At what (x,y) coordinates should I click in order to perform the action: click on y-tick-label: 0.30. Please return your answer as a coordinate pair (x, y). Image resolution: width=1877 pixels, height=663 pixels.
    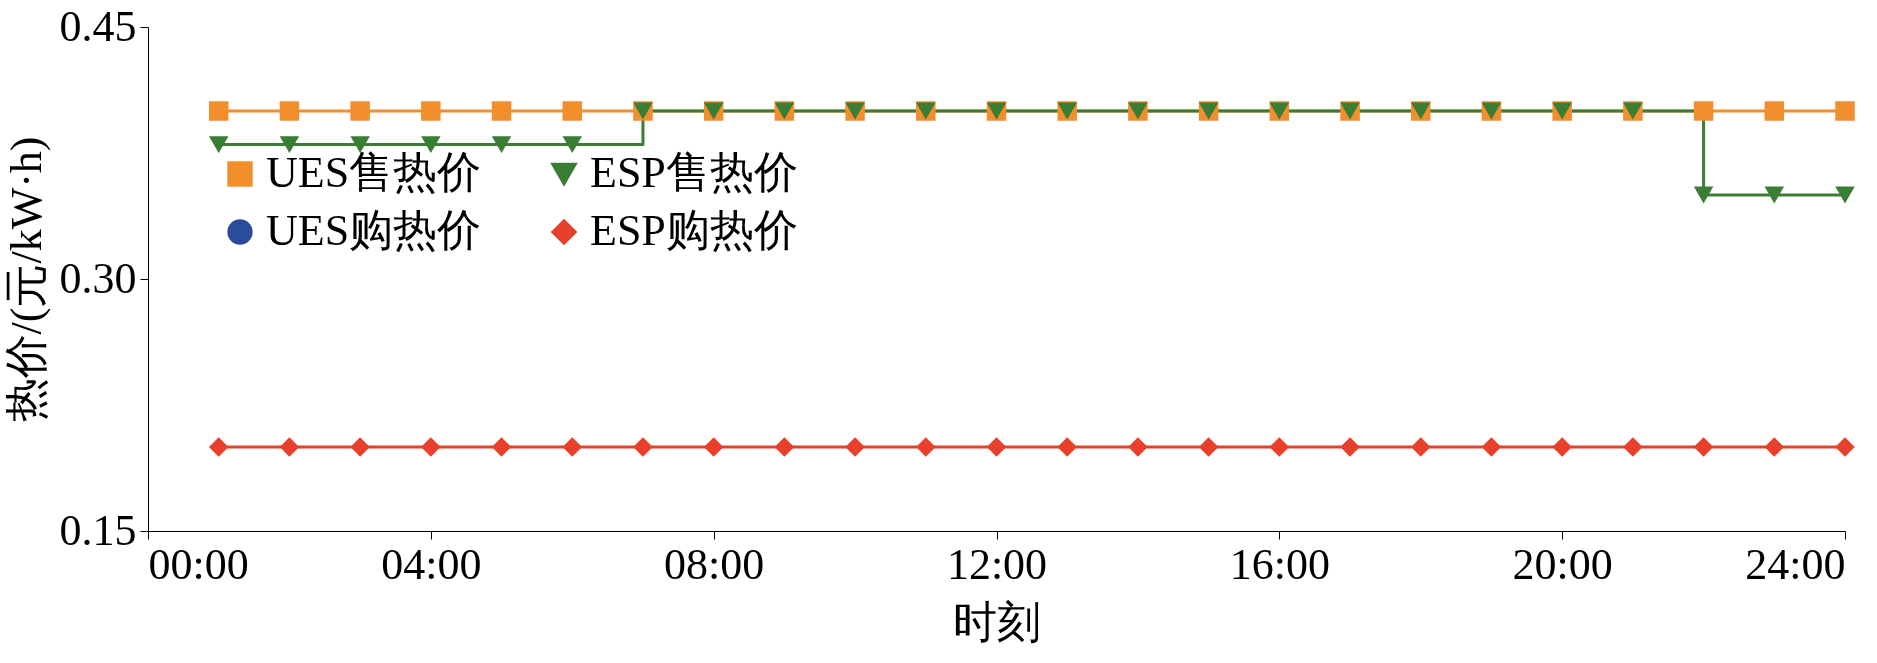
    Looking at the image, I should click on (98, 278).